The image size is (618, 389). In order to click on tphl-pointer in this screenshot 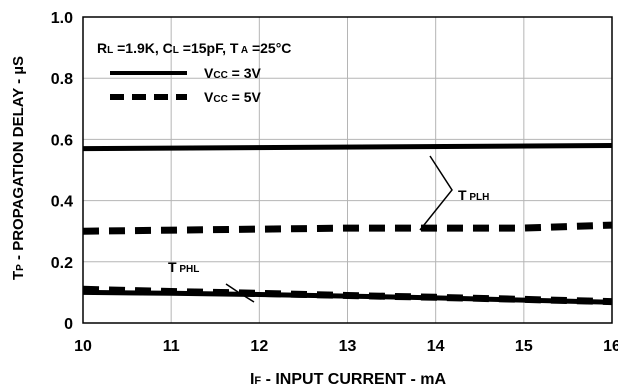, I will do `click(240, 293)`.